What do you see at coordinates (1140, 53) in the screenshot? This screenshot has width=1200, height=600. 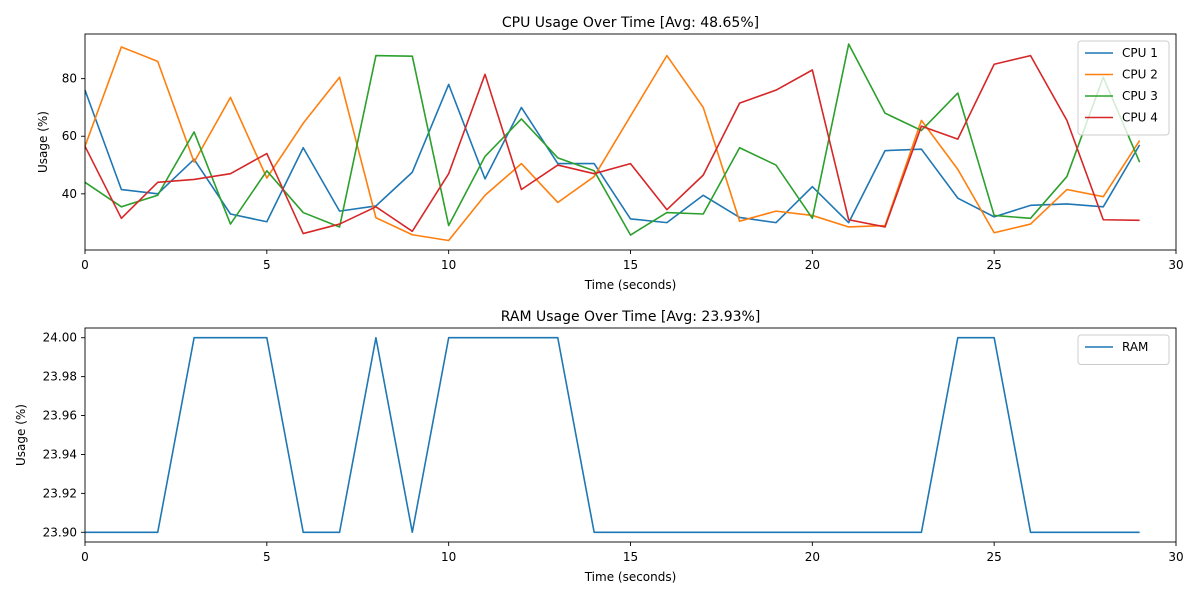 I see `cpu-legend-label: CPU 1` at bounding box center [1140, 53].